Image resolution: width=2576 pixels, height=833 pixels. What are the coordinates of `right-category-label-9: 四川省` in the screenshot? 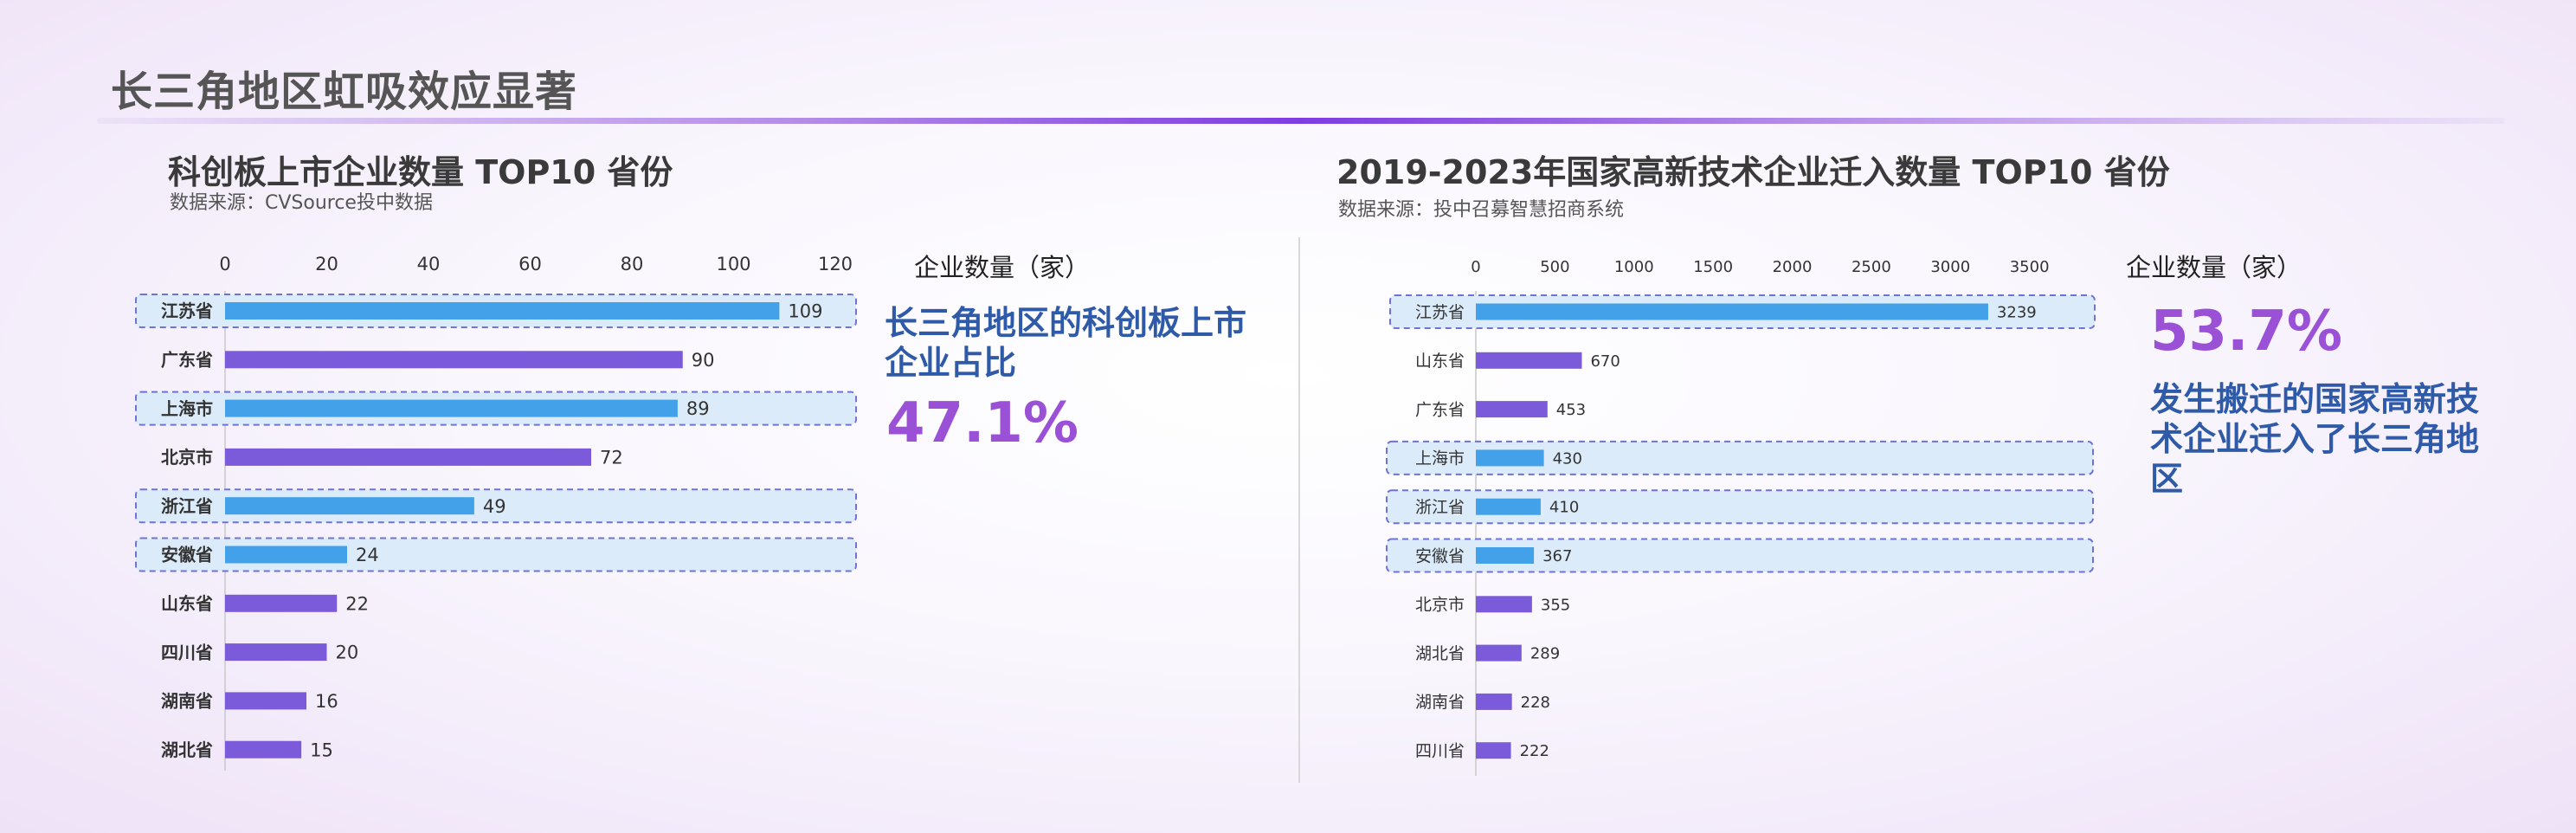 It's located at (1440, 752).